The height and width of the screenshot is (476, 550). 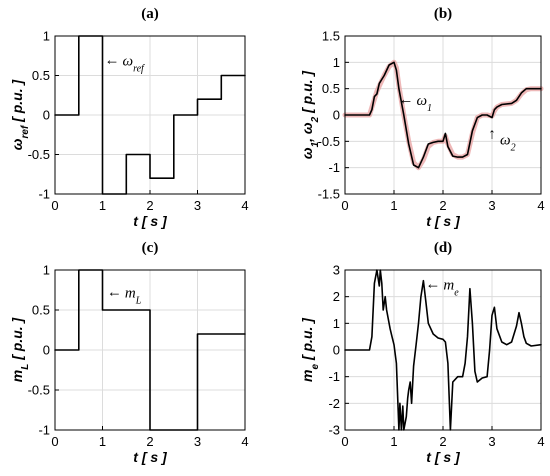 What do you see at coordinates (334, 430) in the screenshot?
I see `y-tick-label: -3` at bounding box center [334, 430].